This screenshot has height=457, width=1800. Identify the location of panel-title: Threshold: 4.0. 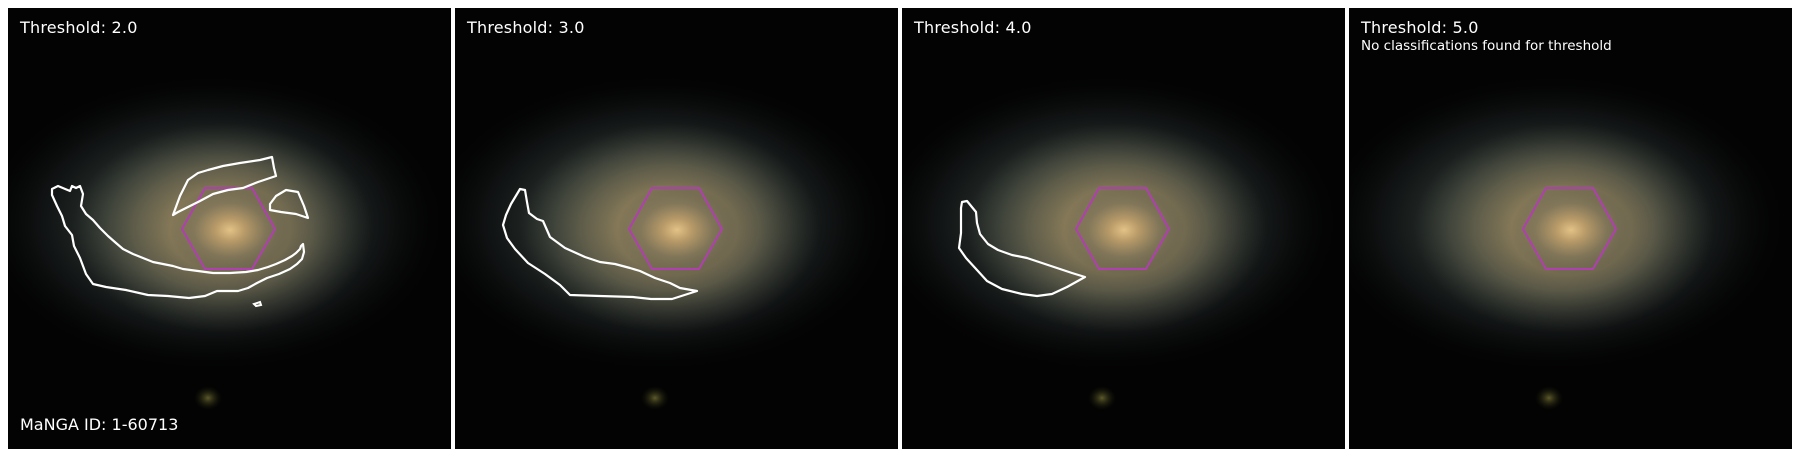
(973, 27).